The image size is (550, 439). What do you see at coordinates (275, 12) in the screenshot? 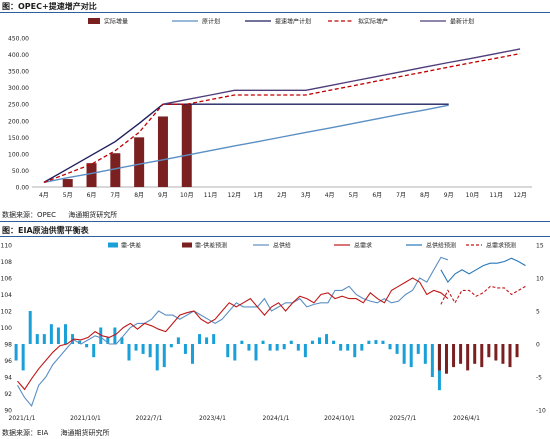
I see `top-title-rule` at bounding box center [275, 12].